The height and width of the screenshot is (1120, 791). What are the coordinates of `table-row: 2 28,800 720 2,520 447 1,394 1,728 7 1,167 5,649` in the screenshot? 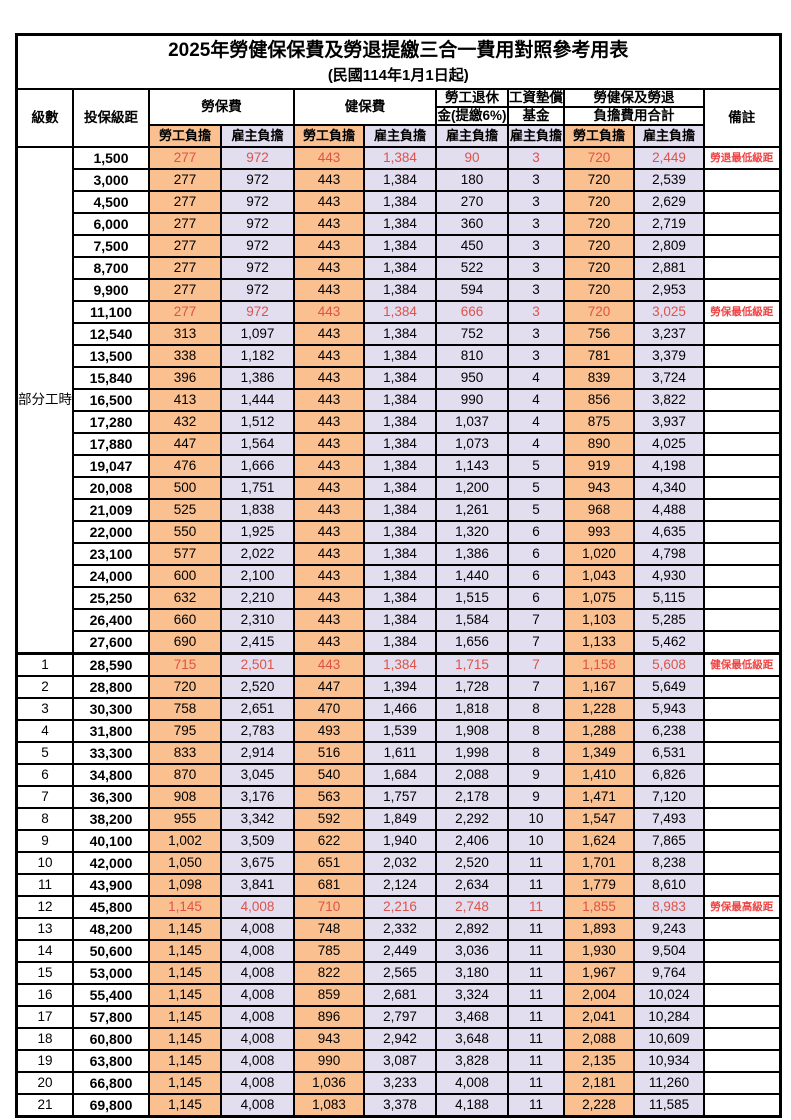 It's located at (398, 687).